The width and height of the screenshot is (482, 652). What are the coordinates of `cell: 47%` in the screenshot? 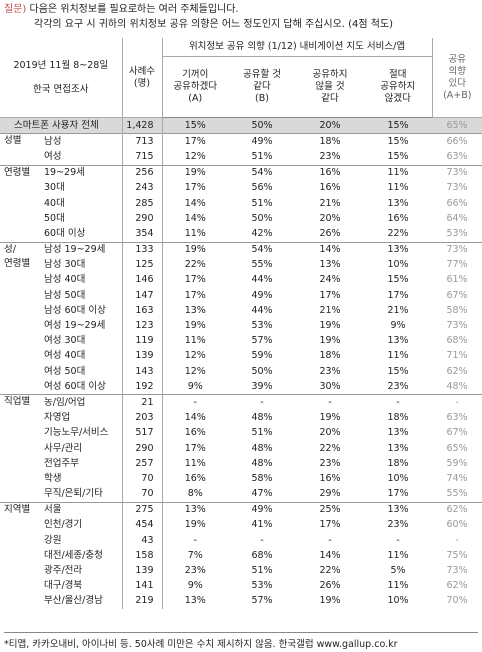 It's located at (262, 494).